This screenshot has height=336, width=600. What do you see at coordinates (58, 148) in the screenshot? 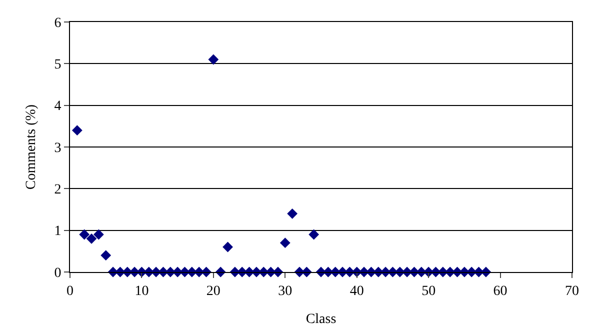
I see `y-tick-label: 3` at bounding box center [58, 148].